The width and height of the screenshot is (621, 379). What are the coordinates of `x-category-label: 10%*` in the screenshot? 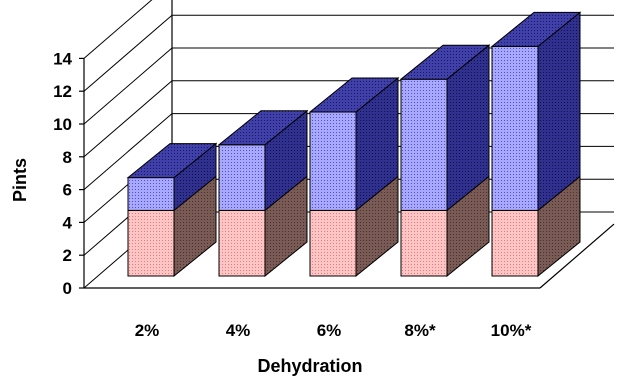 It's located at (511, 330).